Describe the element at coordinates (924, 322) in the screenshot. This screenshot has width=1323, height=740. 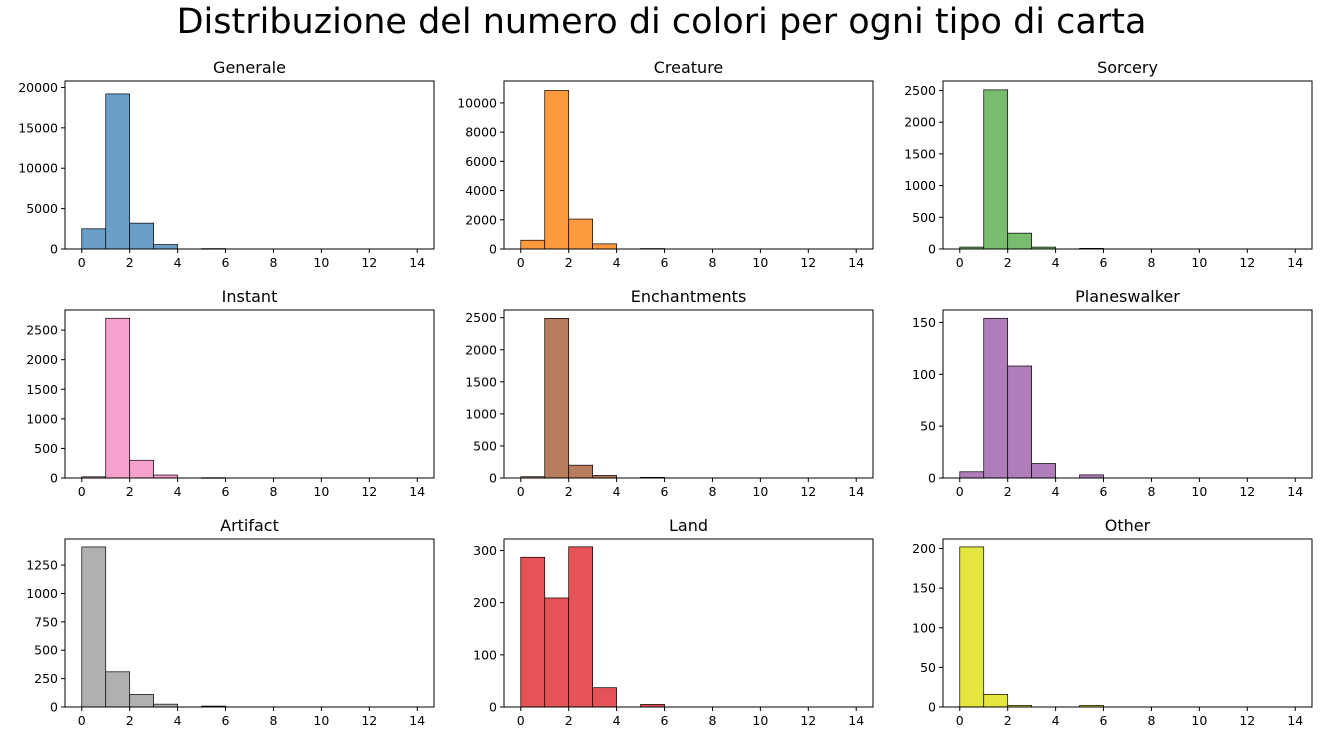
I see `y-tick-label: 150` at that location.